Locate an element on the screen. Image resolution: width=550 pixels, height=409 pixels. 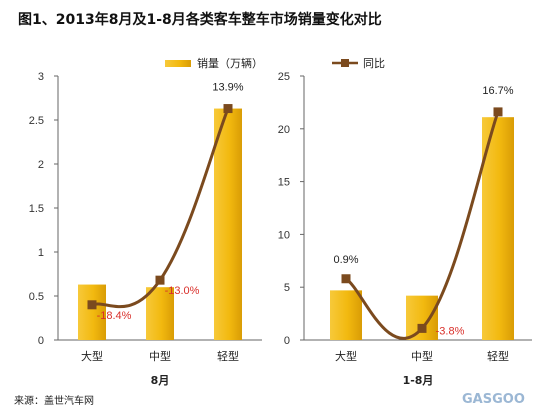
source-note: 来源：盖世汽车网 is located at coordinates (54, 400).